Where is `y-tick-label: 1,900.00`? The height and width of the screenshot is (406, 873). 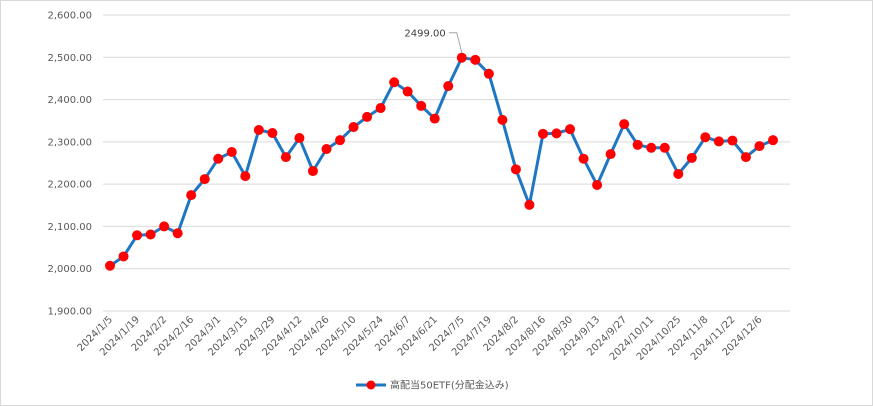 y-tick-label: 1,900.00 is located at coordinates (69, 312).